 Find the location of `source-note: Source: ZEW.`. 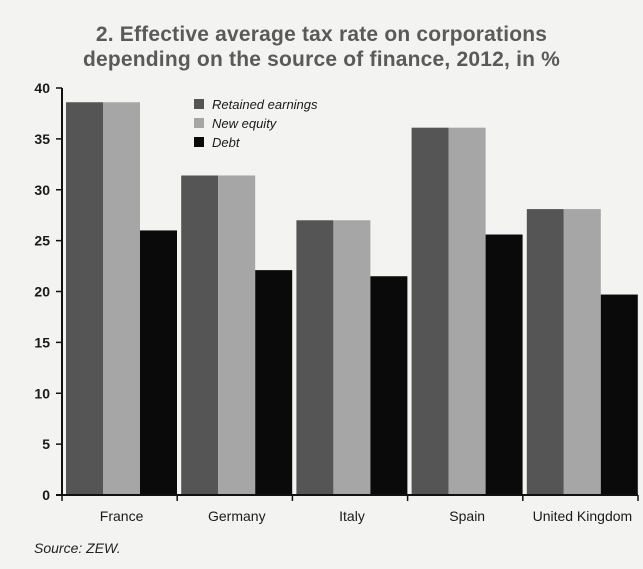

source-note: Source: ZEW. is located at coordinates (77, 548).